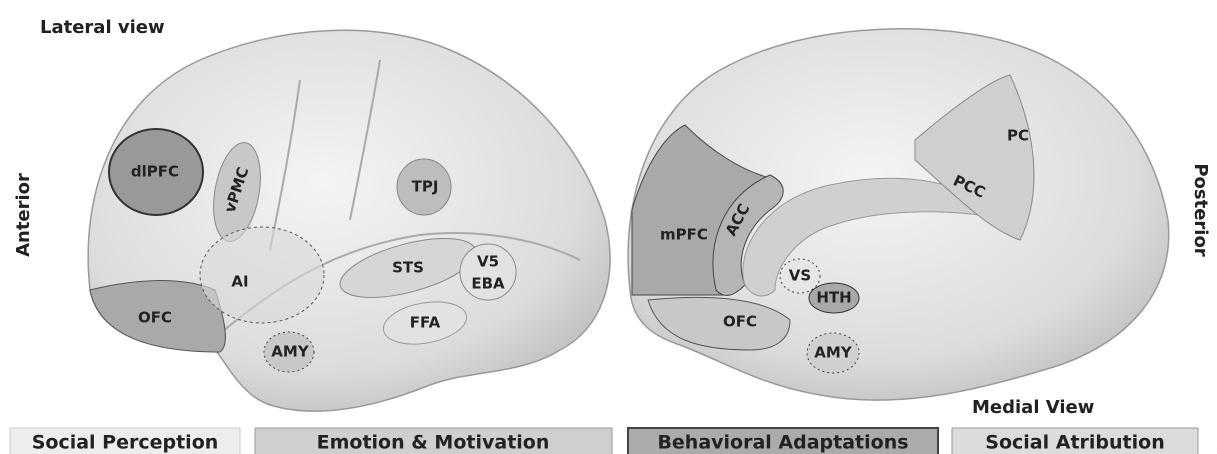  Describe the element at coordinates (1033, 407) in the screenshot. I see `medial-title: Medial View` at that location.